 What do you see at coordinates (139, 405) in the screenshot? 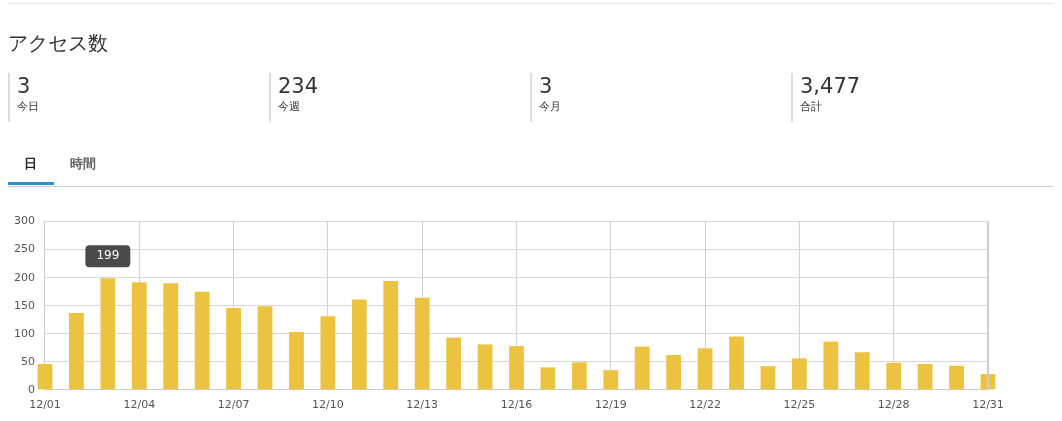
I see `x-tick-label: 12/04` at bounding box center [139, 405].